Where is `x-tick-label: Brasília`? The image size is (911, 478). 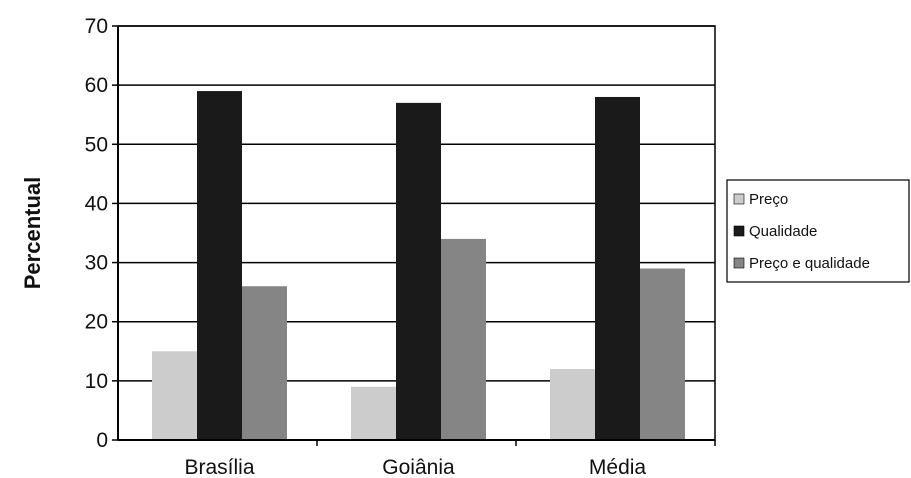
x-tick-label: Brasília is located at coordinates (219, 467).